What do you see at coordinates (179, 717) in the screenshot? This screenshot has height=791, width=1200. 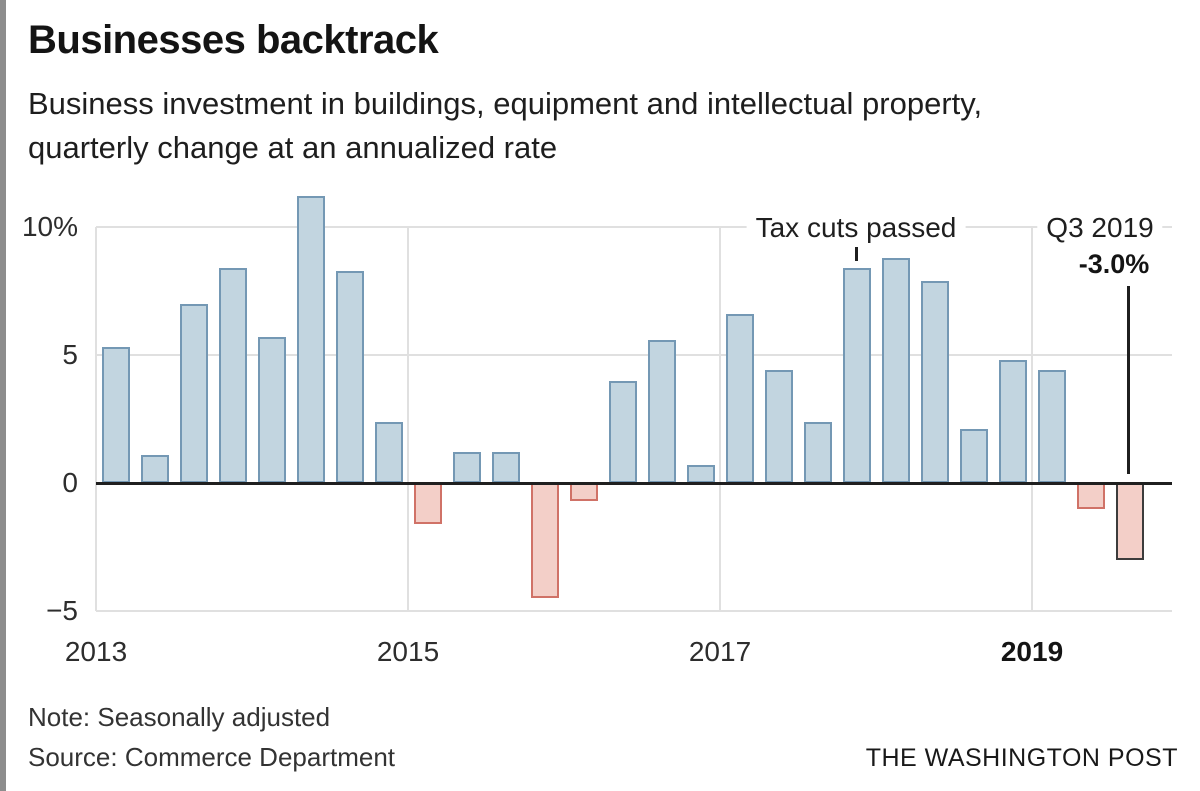 I see `note-text: Note: Seasonally adjusted` at bounding box center [179, 717].